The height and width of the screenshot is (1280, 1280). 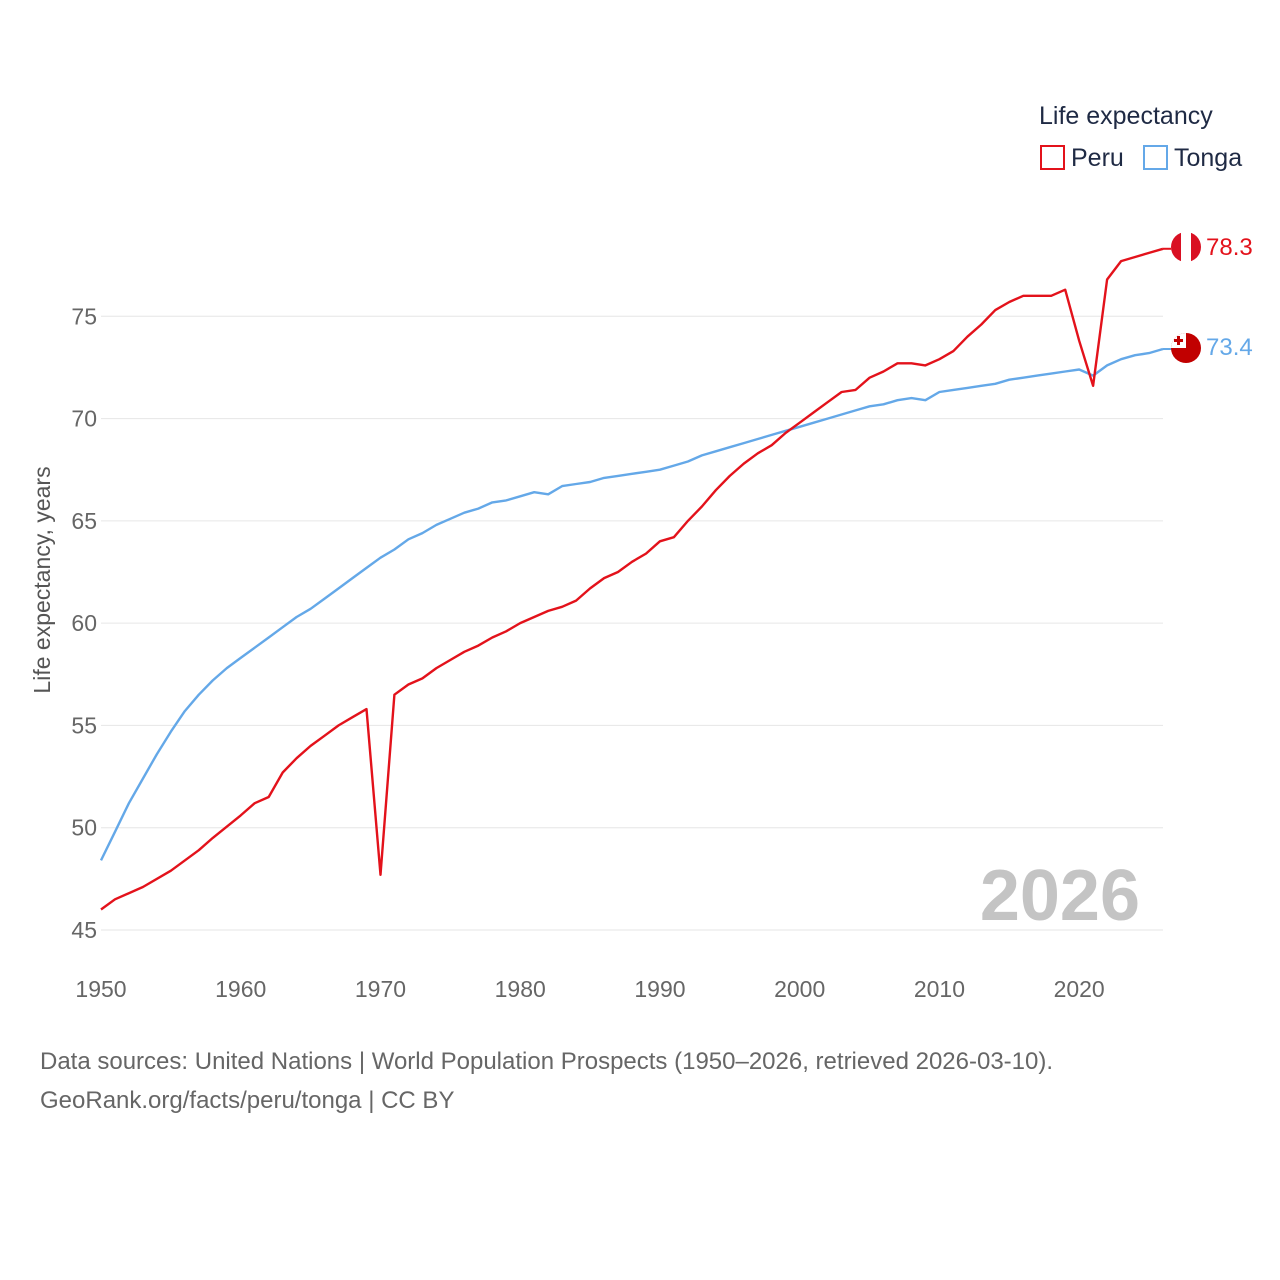 What do you see at coordinates (100, 989) in the screenshot?
I see `x-tick-label: 1950` at bounding box center [100, 989].